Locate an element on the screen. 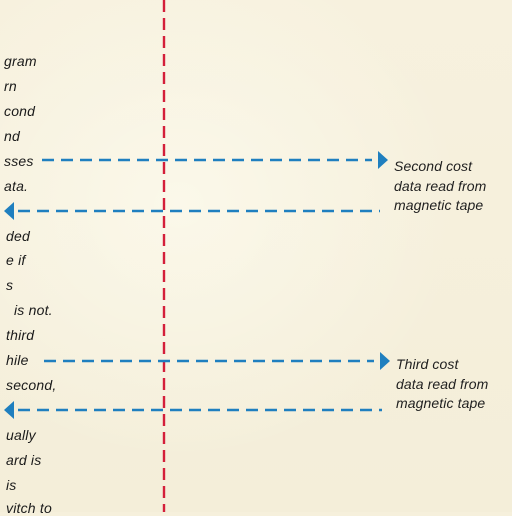 The width and height of the screenshot is (512, 516). left-text-line: ded is located at coordinates (18, 236).